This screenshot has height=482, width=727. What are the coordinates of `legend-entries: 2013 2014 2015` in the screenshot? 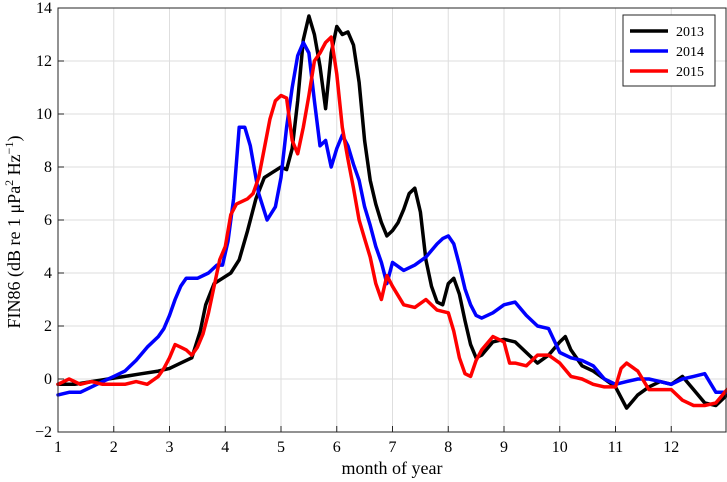 It's located at (667, 52).